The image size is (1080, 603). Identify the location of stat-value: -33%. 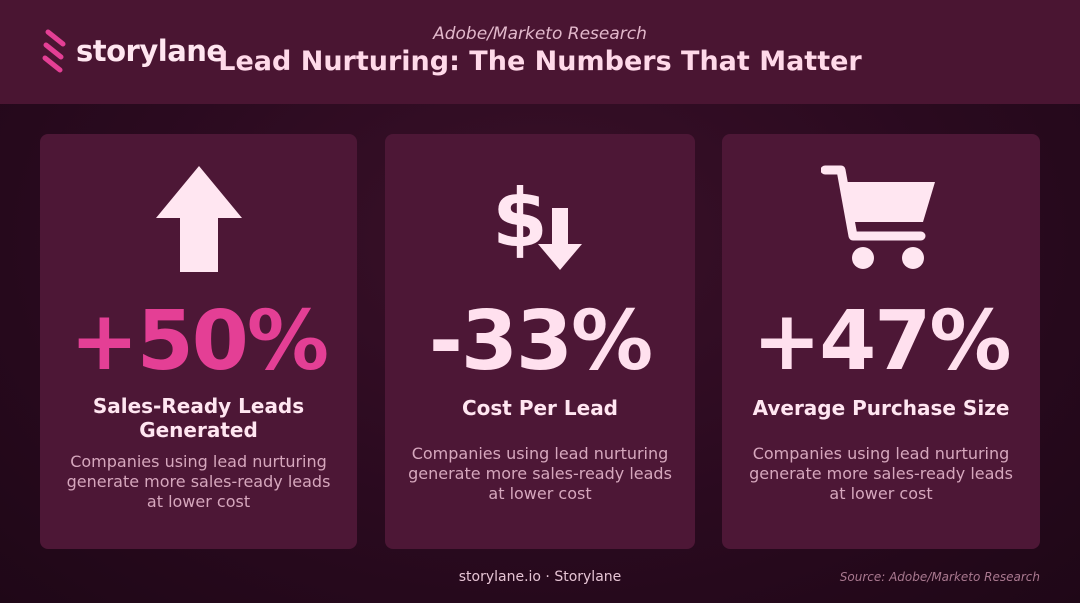
(540, 341).